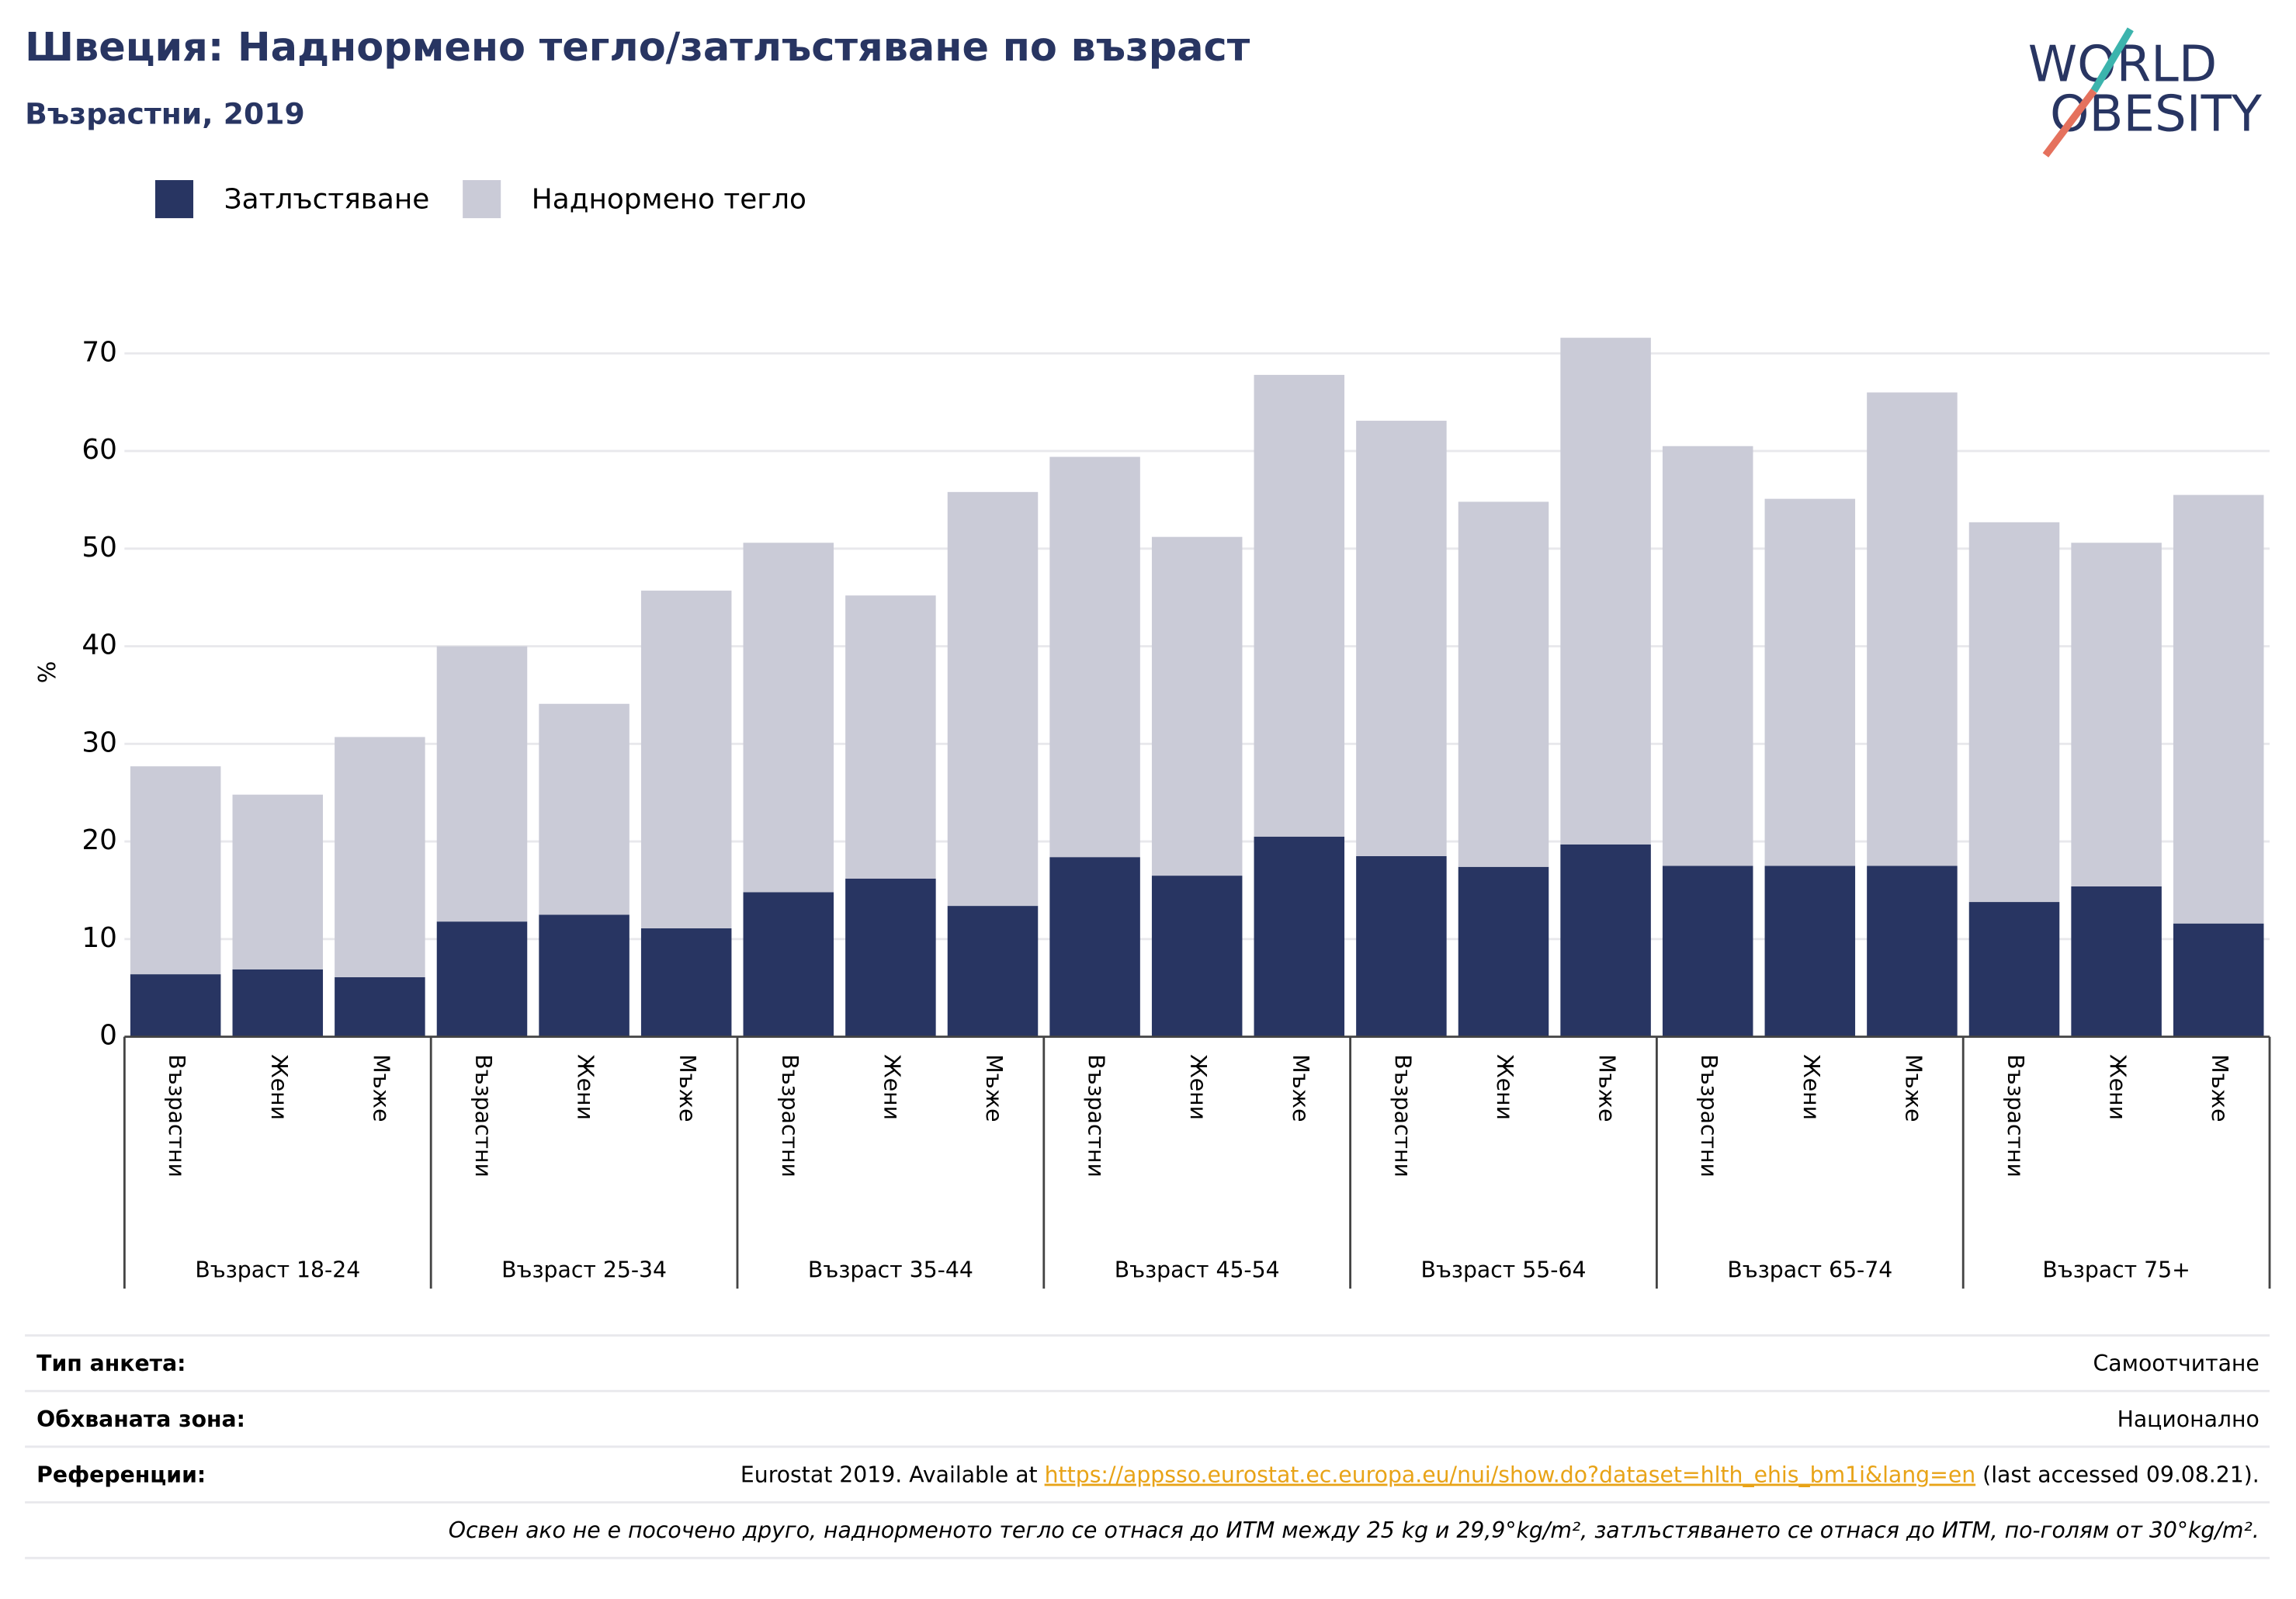 The width and height of the screenshot is (2296, 1599). I want to click on footer-value: Национално, so click(2188, 1419).